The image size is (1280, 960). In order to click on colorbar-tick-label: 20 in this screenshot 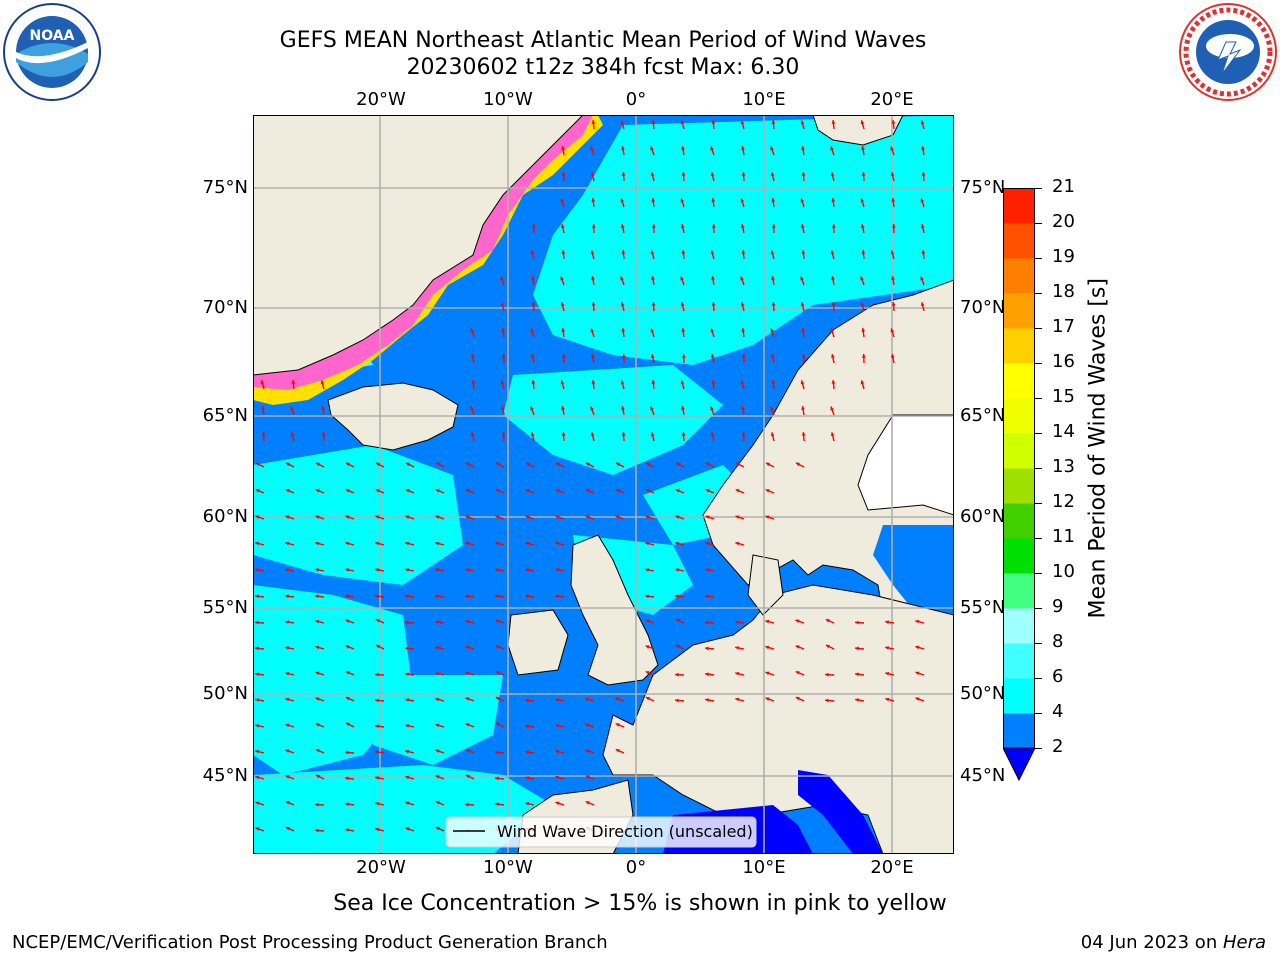, I will do `click(1063, 221)`.